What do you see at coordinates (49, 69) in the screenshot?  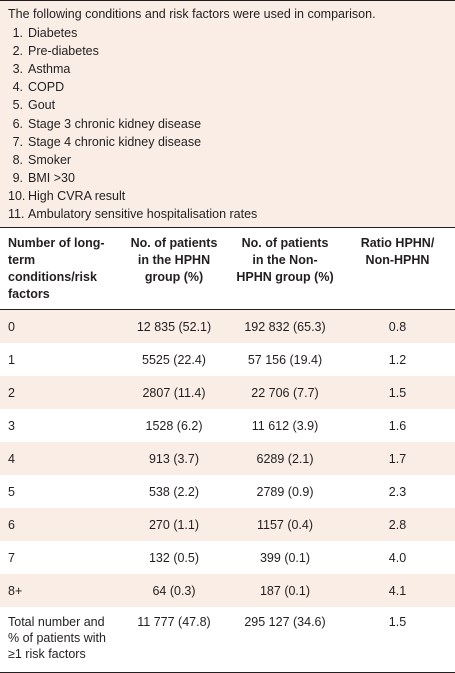 I see `list-item-text: Asthma` at bounding box center [49, 69].